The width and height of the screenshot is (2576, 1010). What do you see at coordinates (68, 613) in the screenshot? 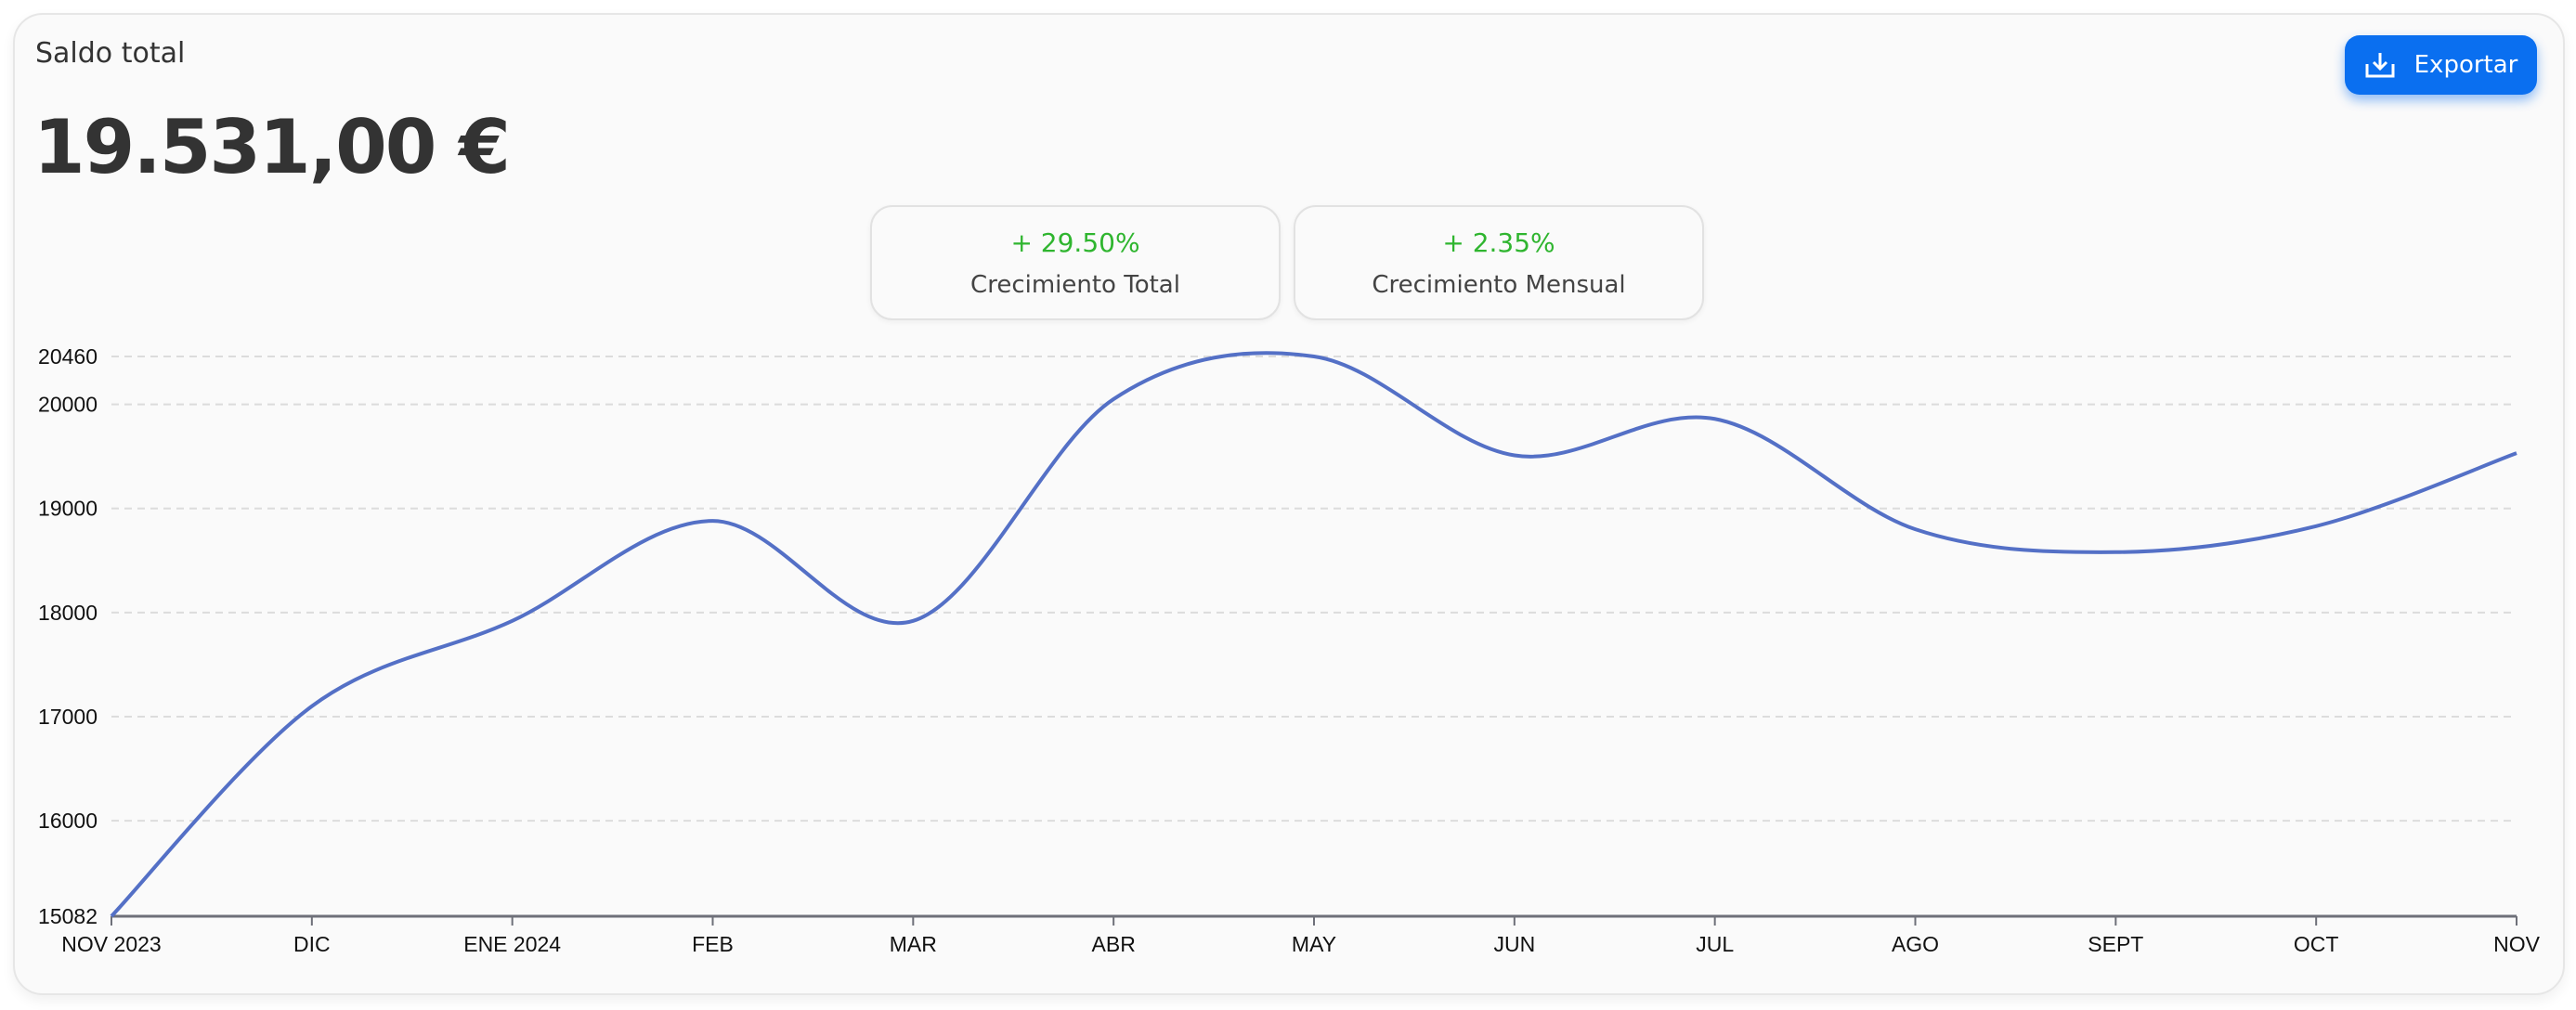
I see `y-tick-label: 18000` at bounding box center [68, 613].